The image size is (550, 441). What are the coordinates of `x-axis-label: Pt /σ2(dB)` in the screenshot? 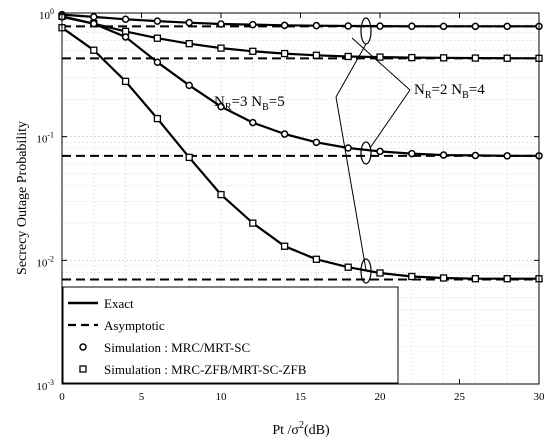 It's located at (301, 429).